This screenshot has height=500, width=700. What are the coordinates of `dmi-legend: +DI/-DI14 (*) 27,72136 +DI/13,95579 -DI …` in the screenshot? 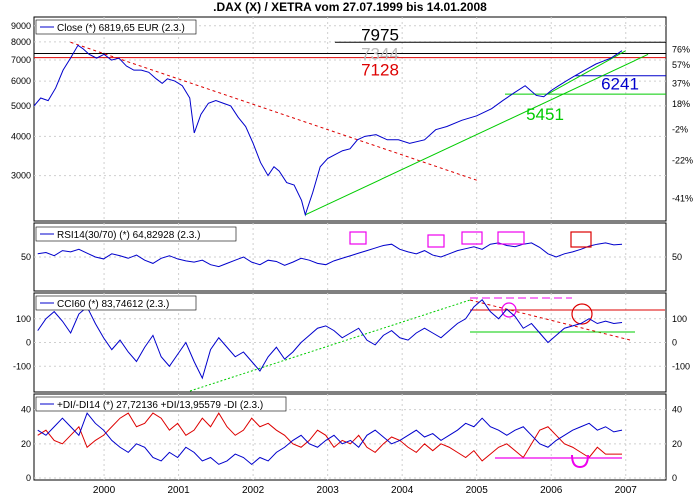 It's located at (160, 405).